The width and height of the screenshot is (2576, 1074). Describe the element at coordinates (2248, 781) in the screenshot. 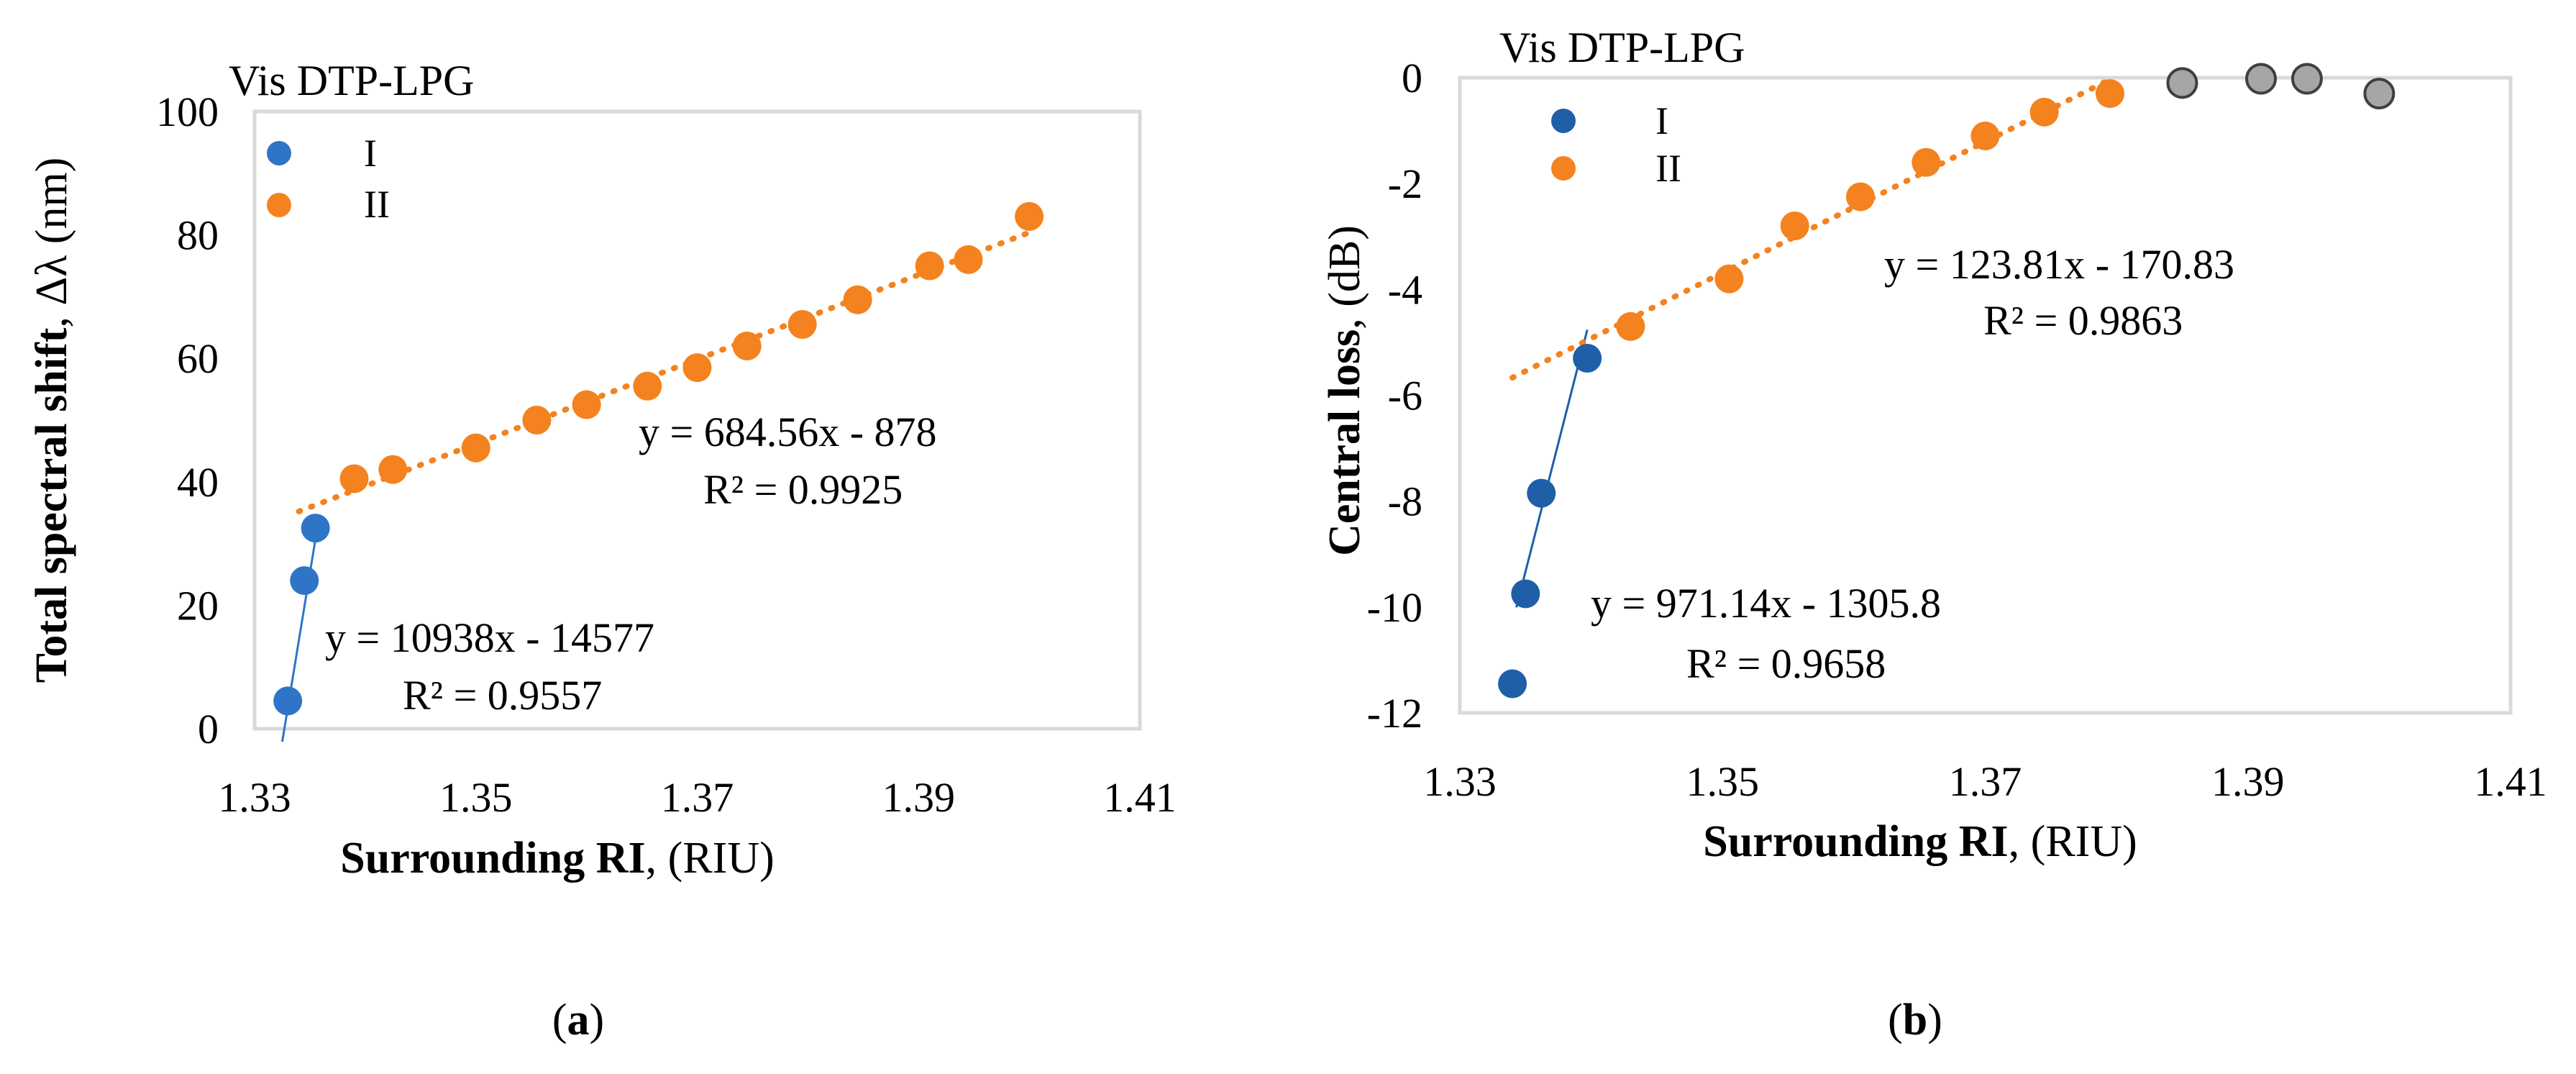

I see `chart-b-x-tick-3: 1.39` at that location.